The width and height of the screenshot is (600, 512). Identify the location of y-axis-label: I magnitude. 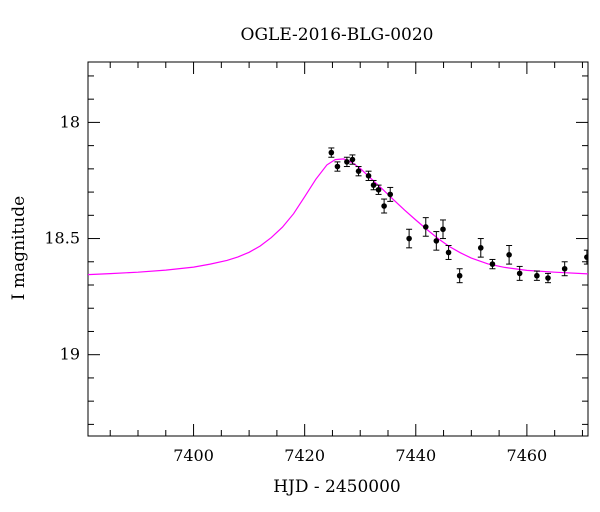
(19, 248).